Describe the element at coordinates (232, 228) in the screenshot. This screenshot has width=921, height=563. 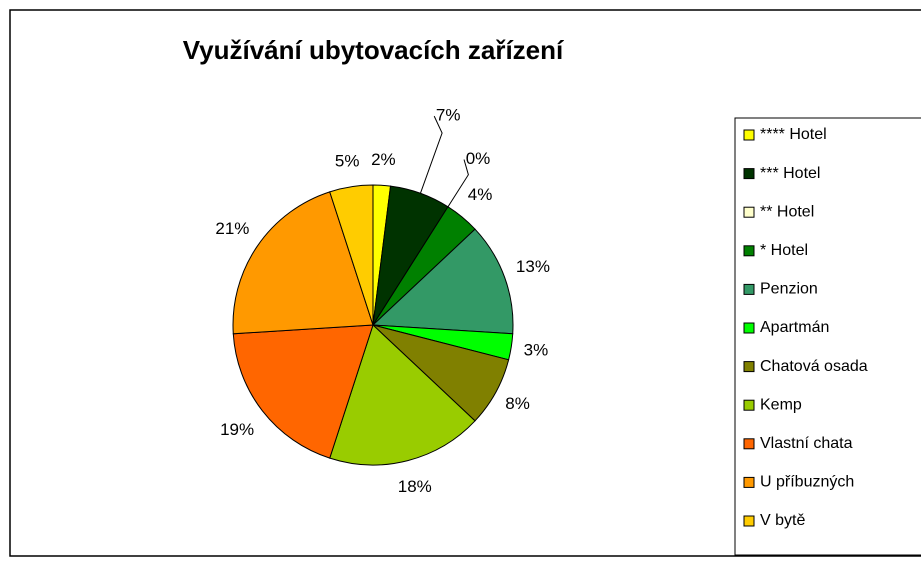
I see `data-label: 21%` at that location.